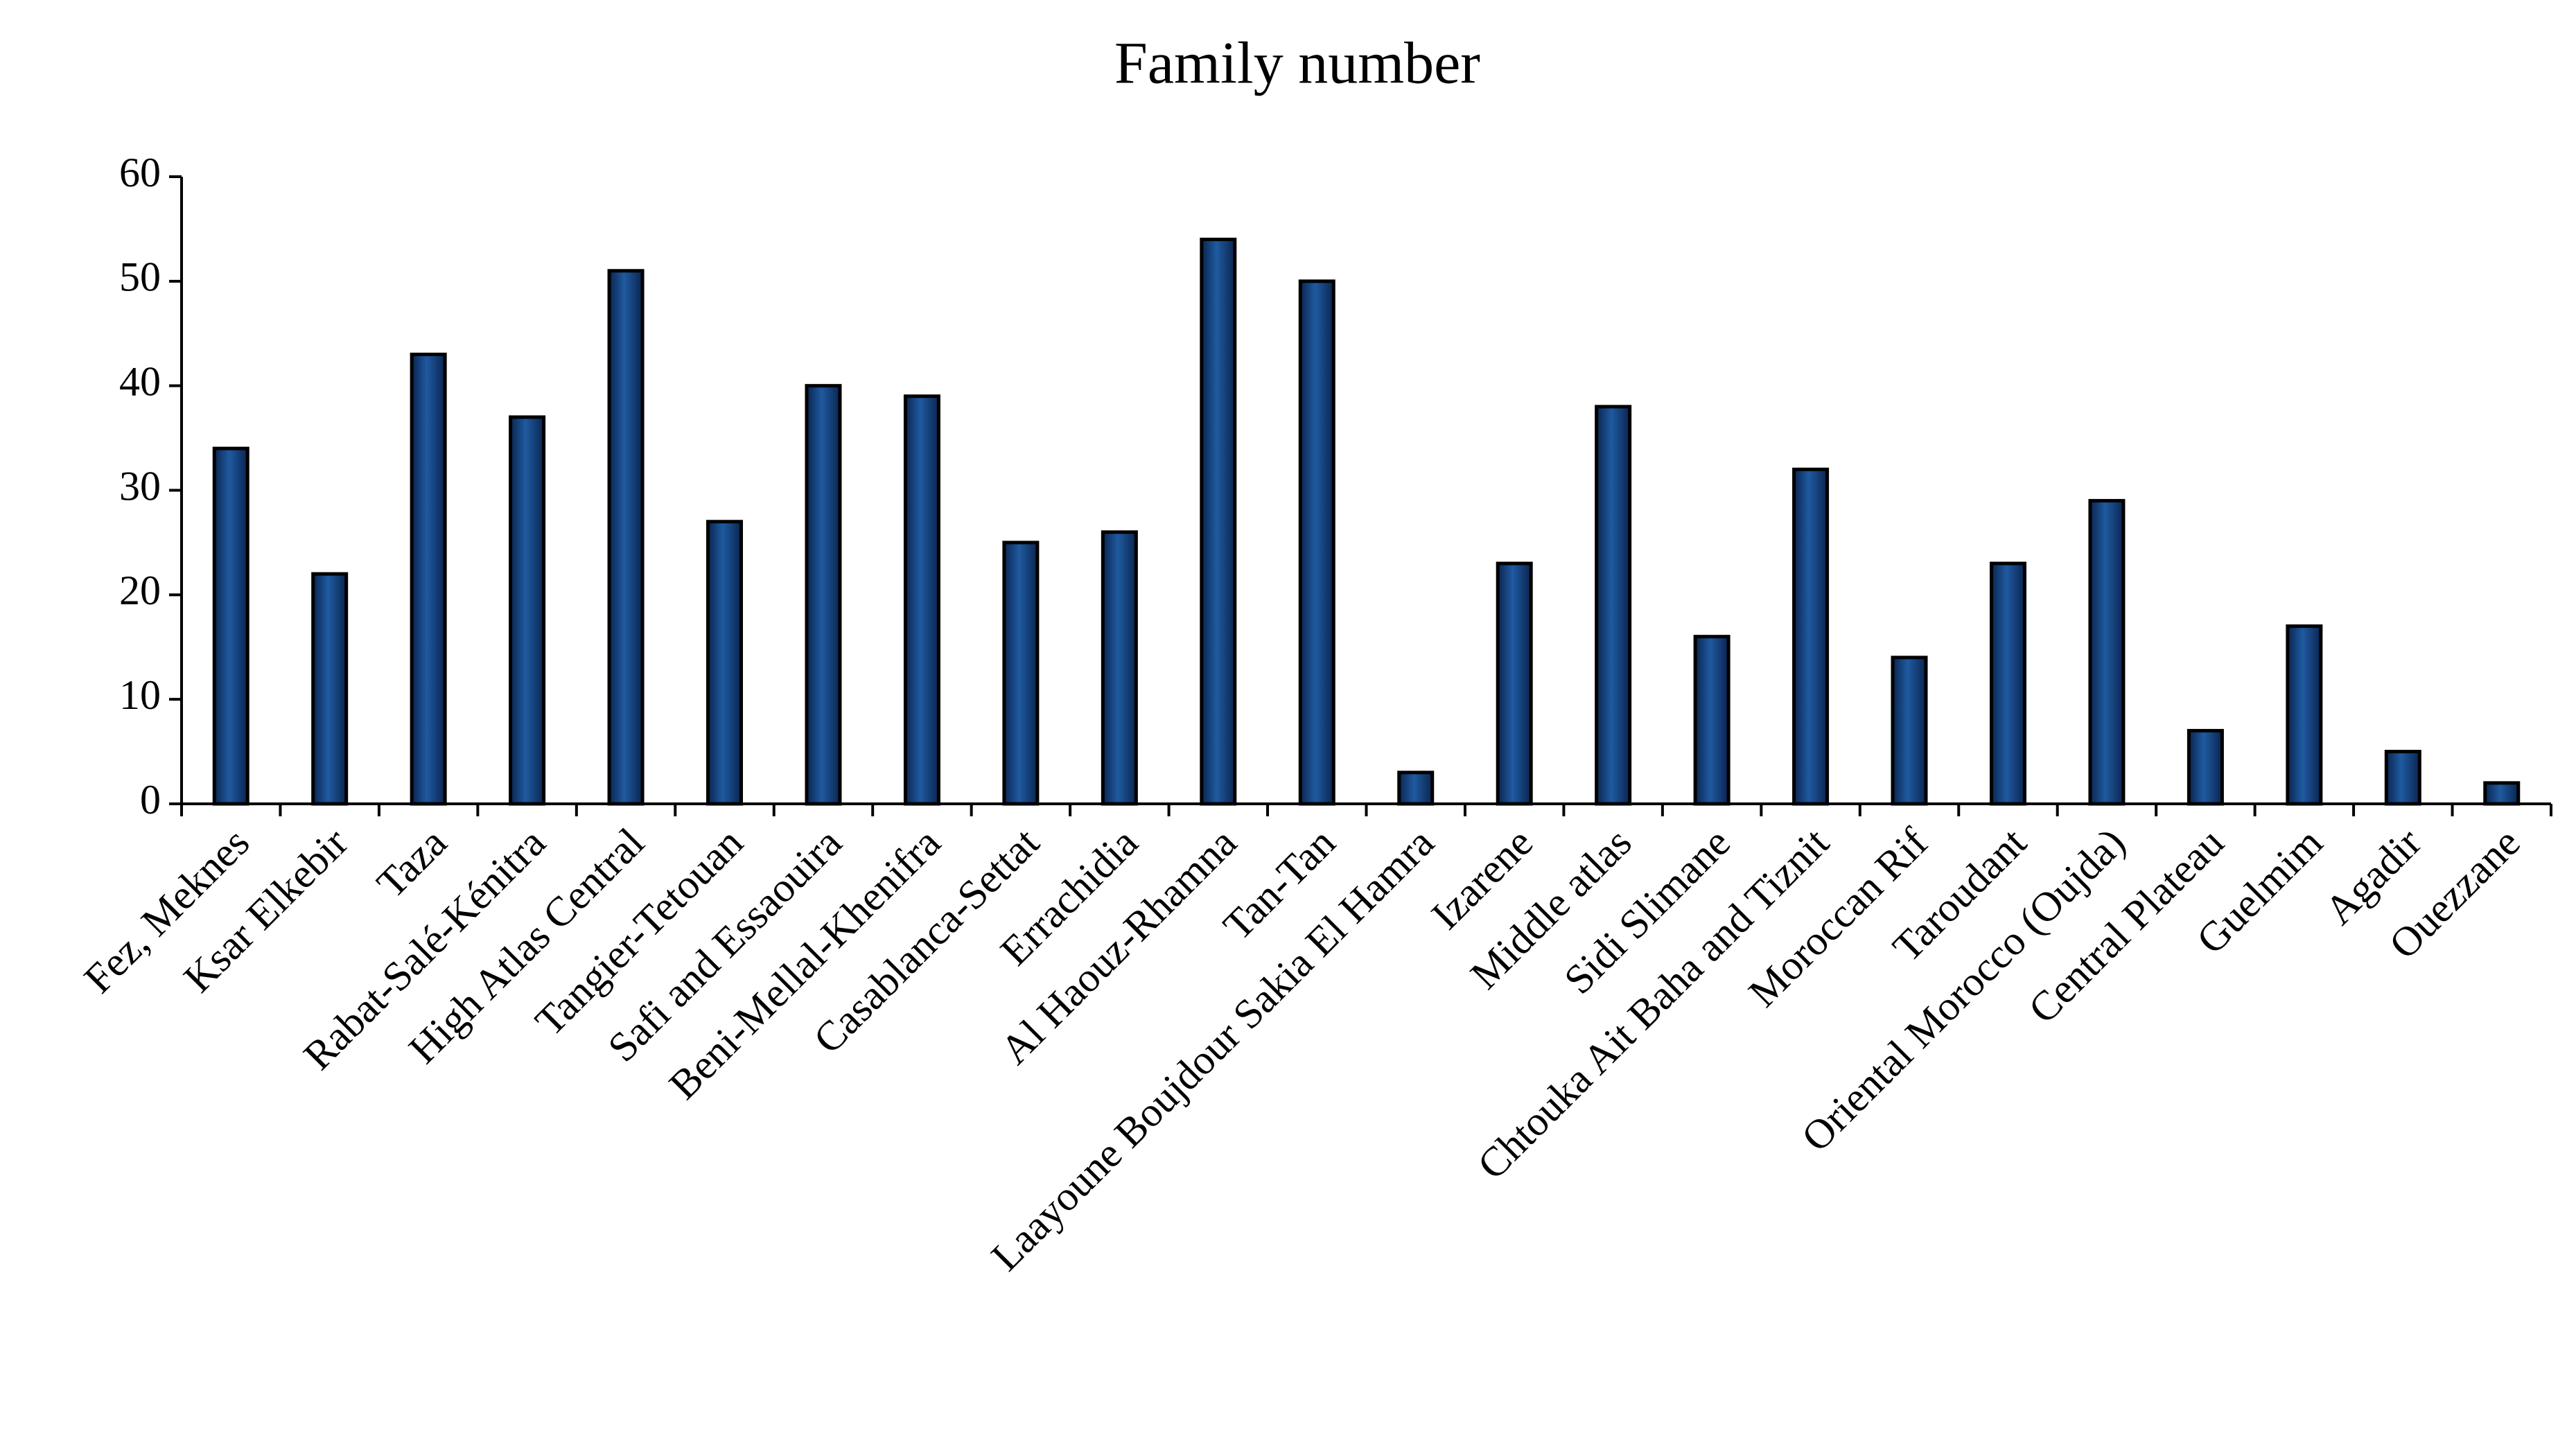  What do you see at coordinates (411, 863) in the screenshot?
I see `x-tick-label: Taza` at bounding box center [411, 863].